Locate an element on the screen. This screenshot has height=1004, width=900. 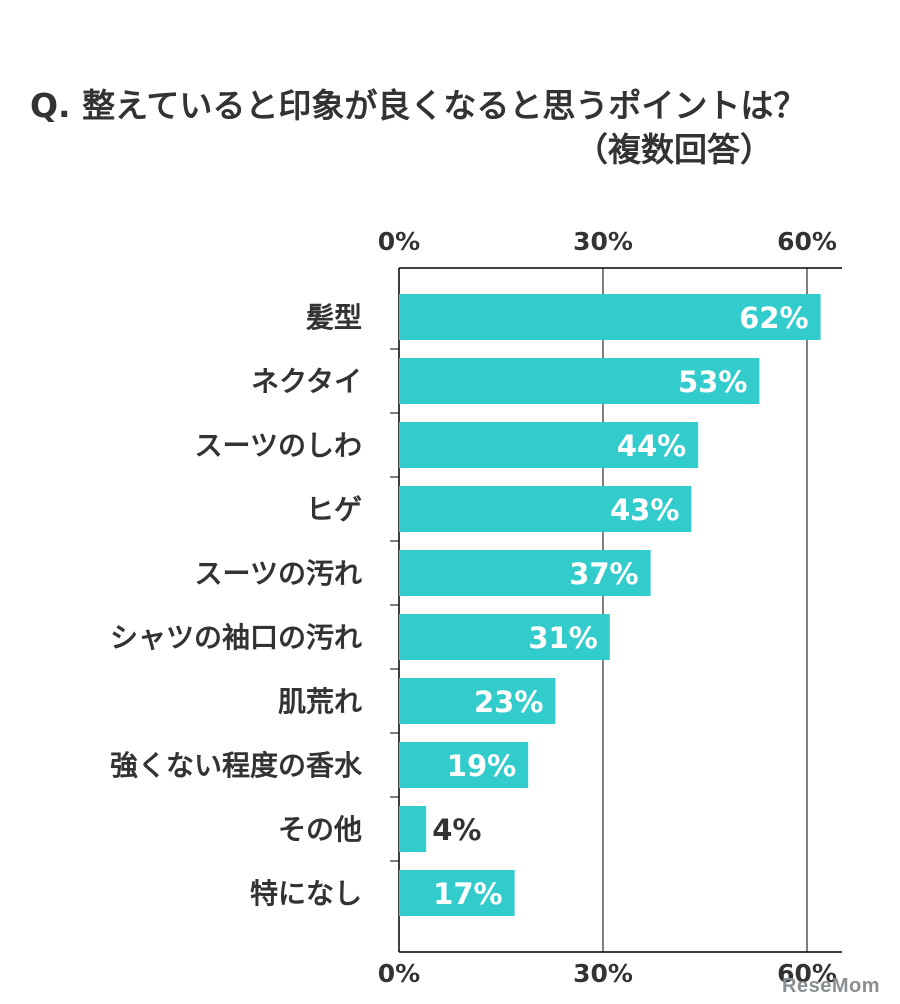
value-label: 17% is located at coordinates (467, 894).